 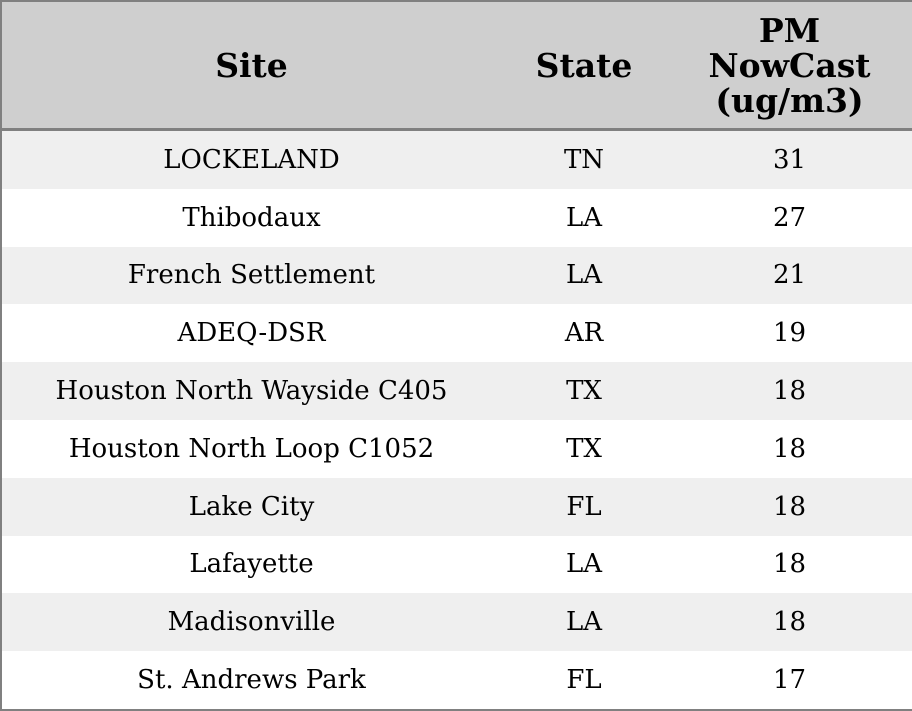 What do you see at coordinates (251, 391) in the screenshot?
I see `table-cell: Houston North Wayside C405` at bounding box center [251, 391].